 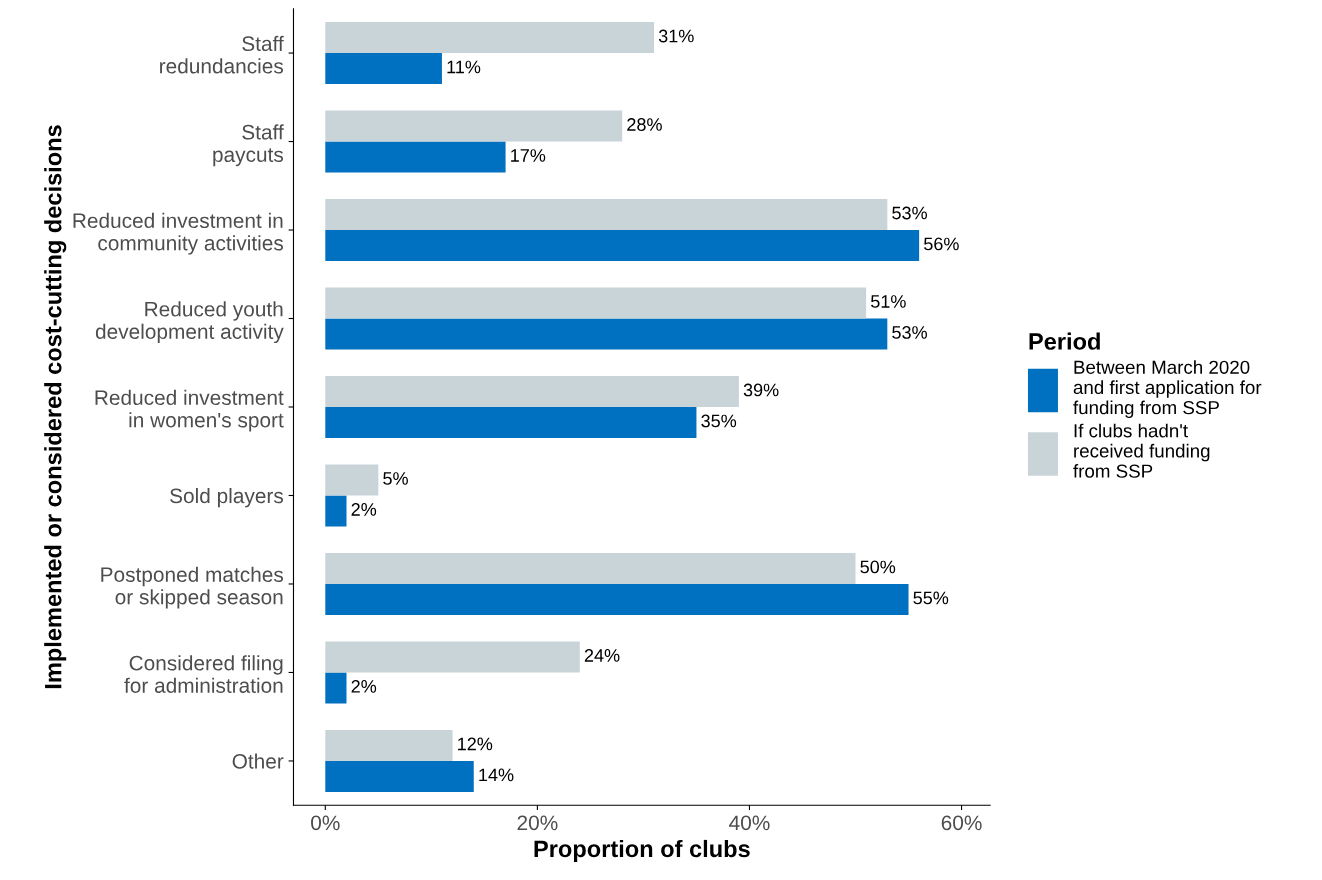 I want to click on data-label: 55%, so click(x=931, y=598).